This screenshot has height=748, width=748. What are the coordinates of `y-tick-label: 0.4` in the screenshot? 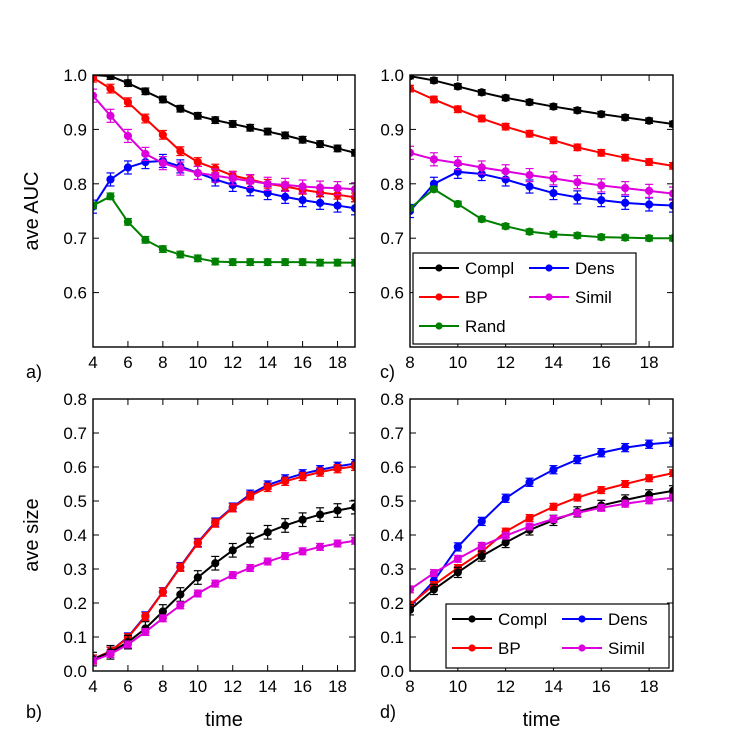 It's located at (75, 535).